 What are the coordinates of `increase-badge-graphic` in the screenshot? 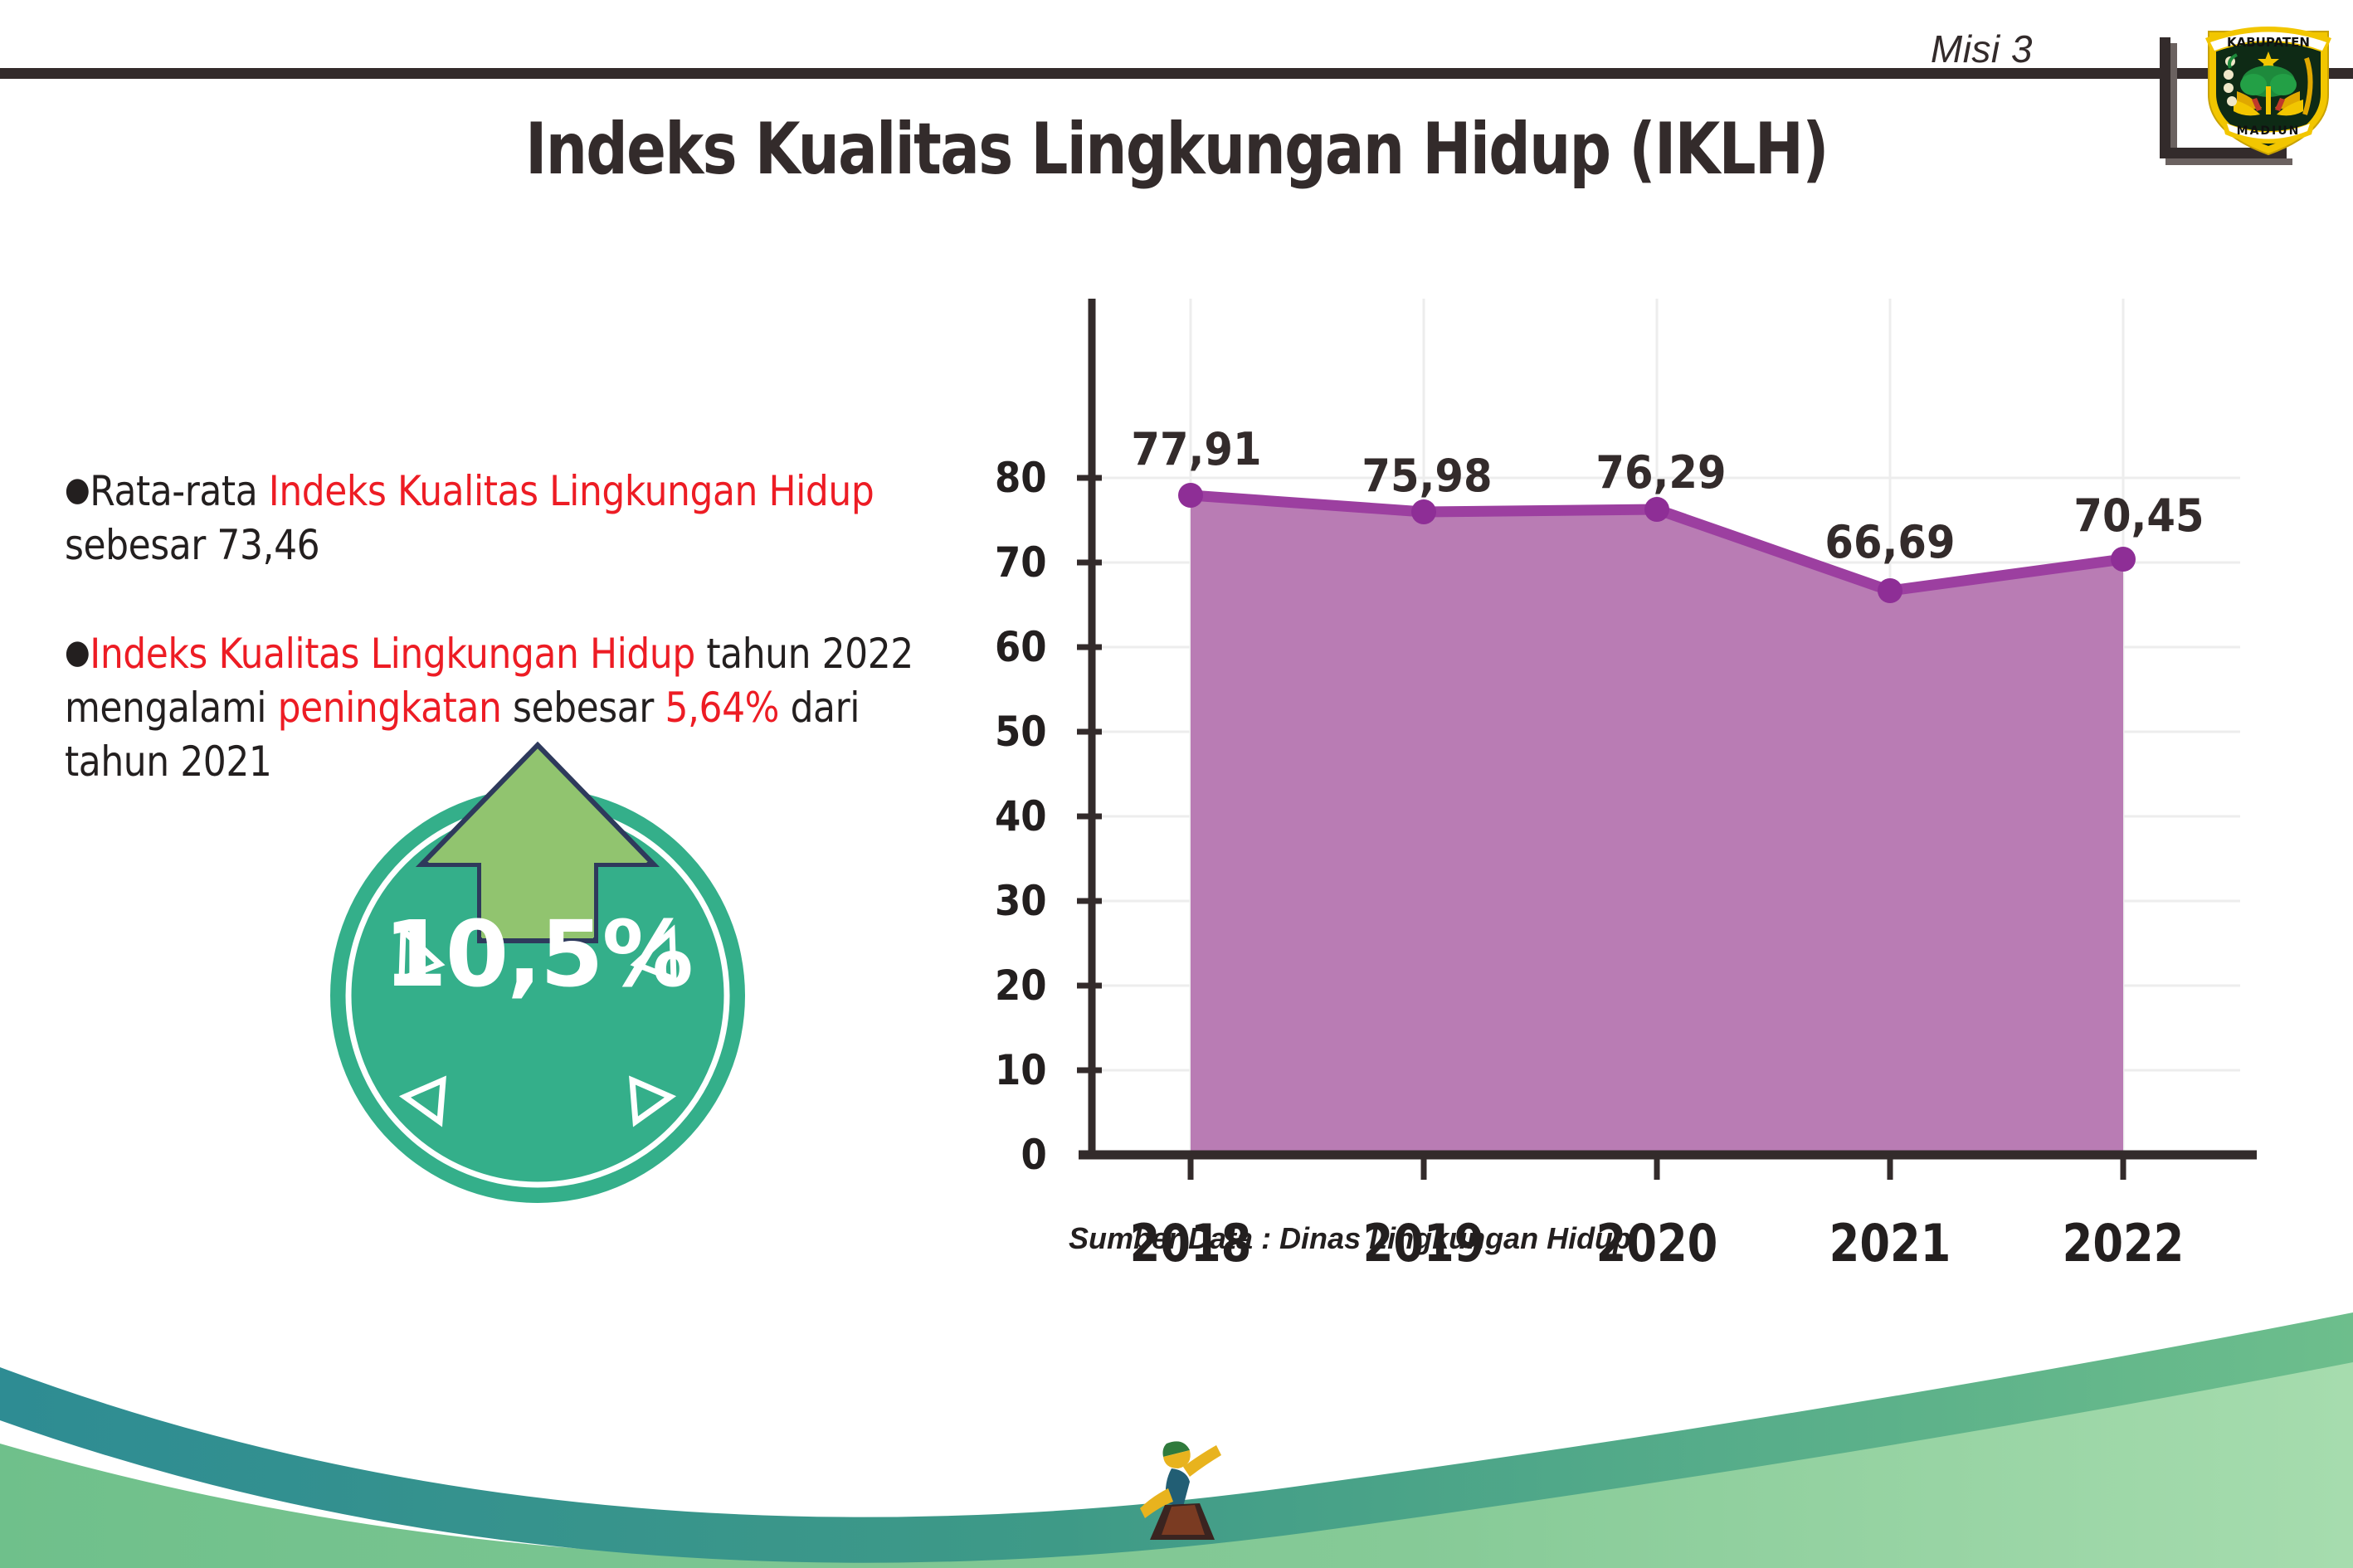 It's located at (537, 972).